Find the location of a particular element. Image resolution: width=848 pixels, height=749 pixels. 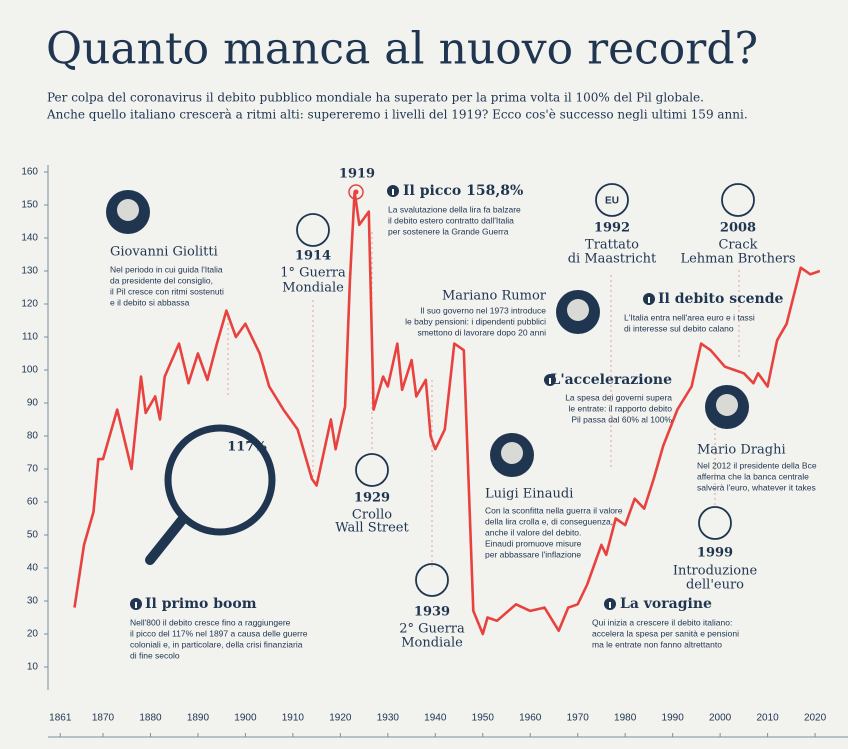

x-tick-label: 1970 is located at coordinates (578, 718).